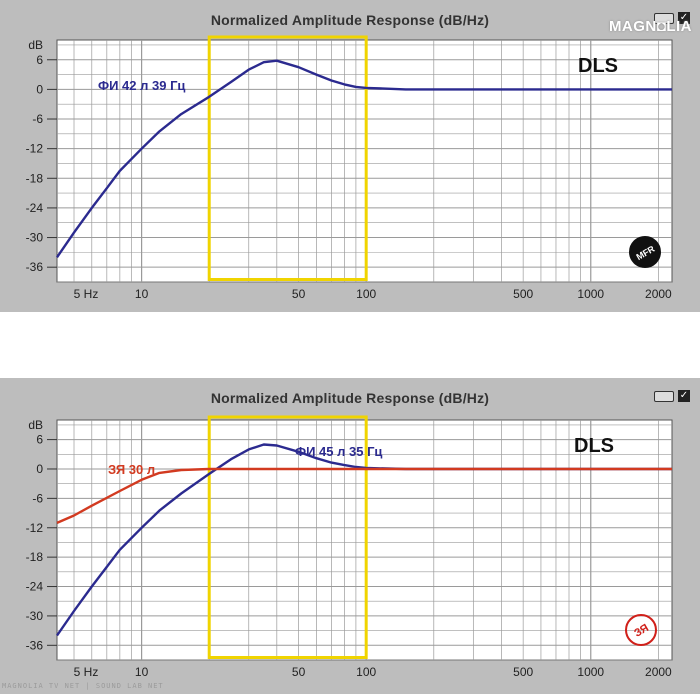 The image size is (700, 694). What do you see at coordinates (364, 496) in the screenshot?
I see `series-line` at bounding box center [364, 496].